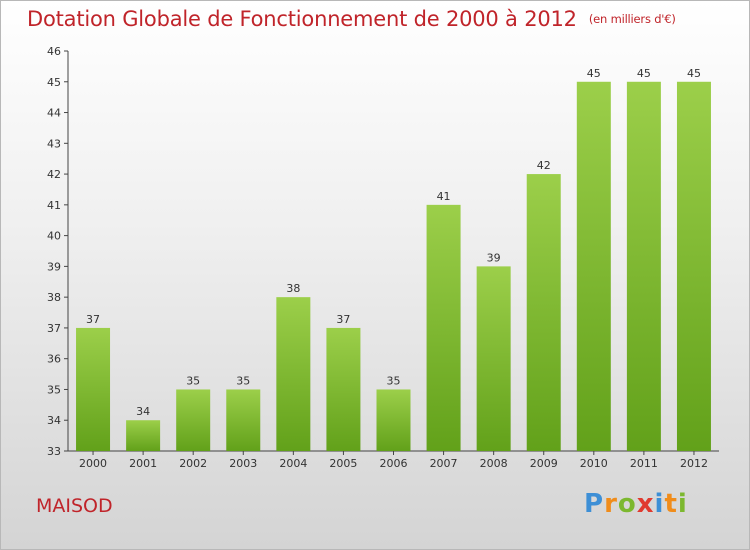 This screenshot has width=750, height=550. What do you see at coordinates (694, 463) in the screenshot?
I see `x-tick-label: 2012` at bounding box center [694, 463].